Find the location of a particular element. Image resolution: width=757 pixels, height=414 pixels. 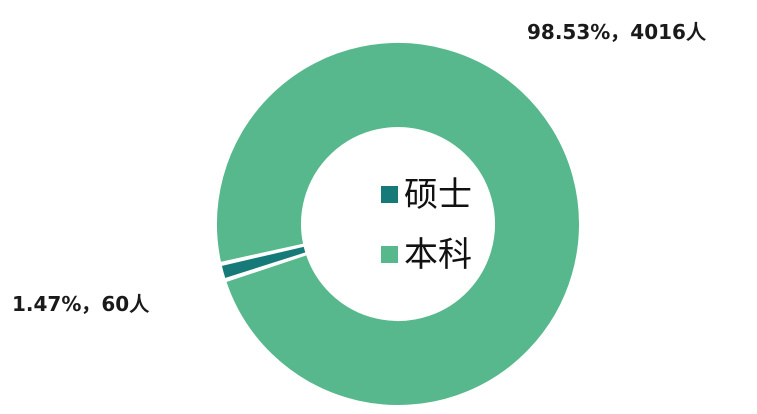

data-label-bachelor: 98.53%，4016人 is located at coordinates (617, 32).